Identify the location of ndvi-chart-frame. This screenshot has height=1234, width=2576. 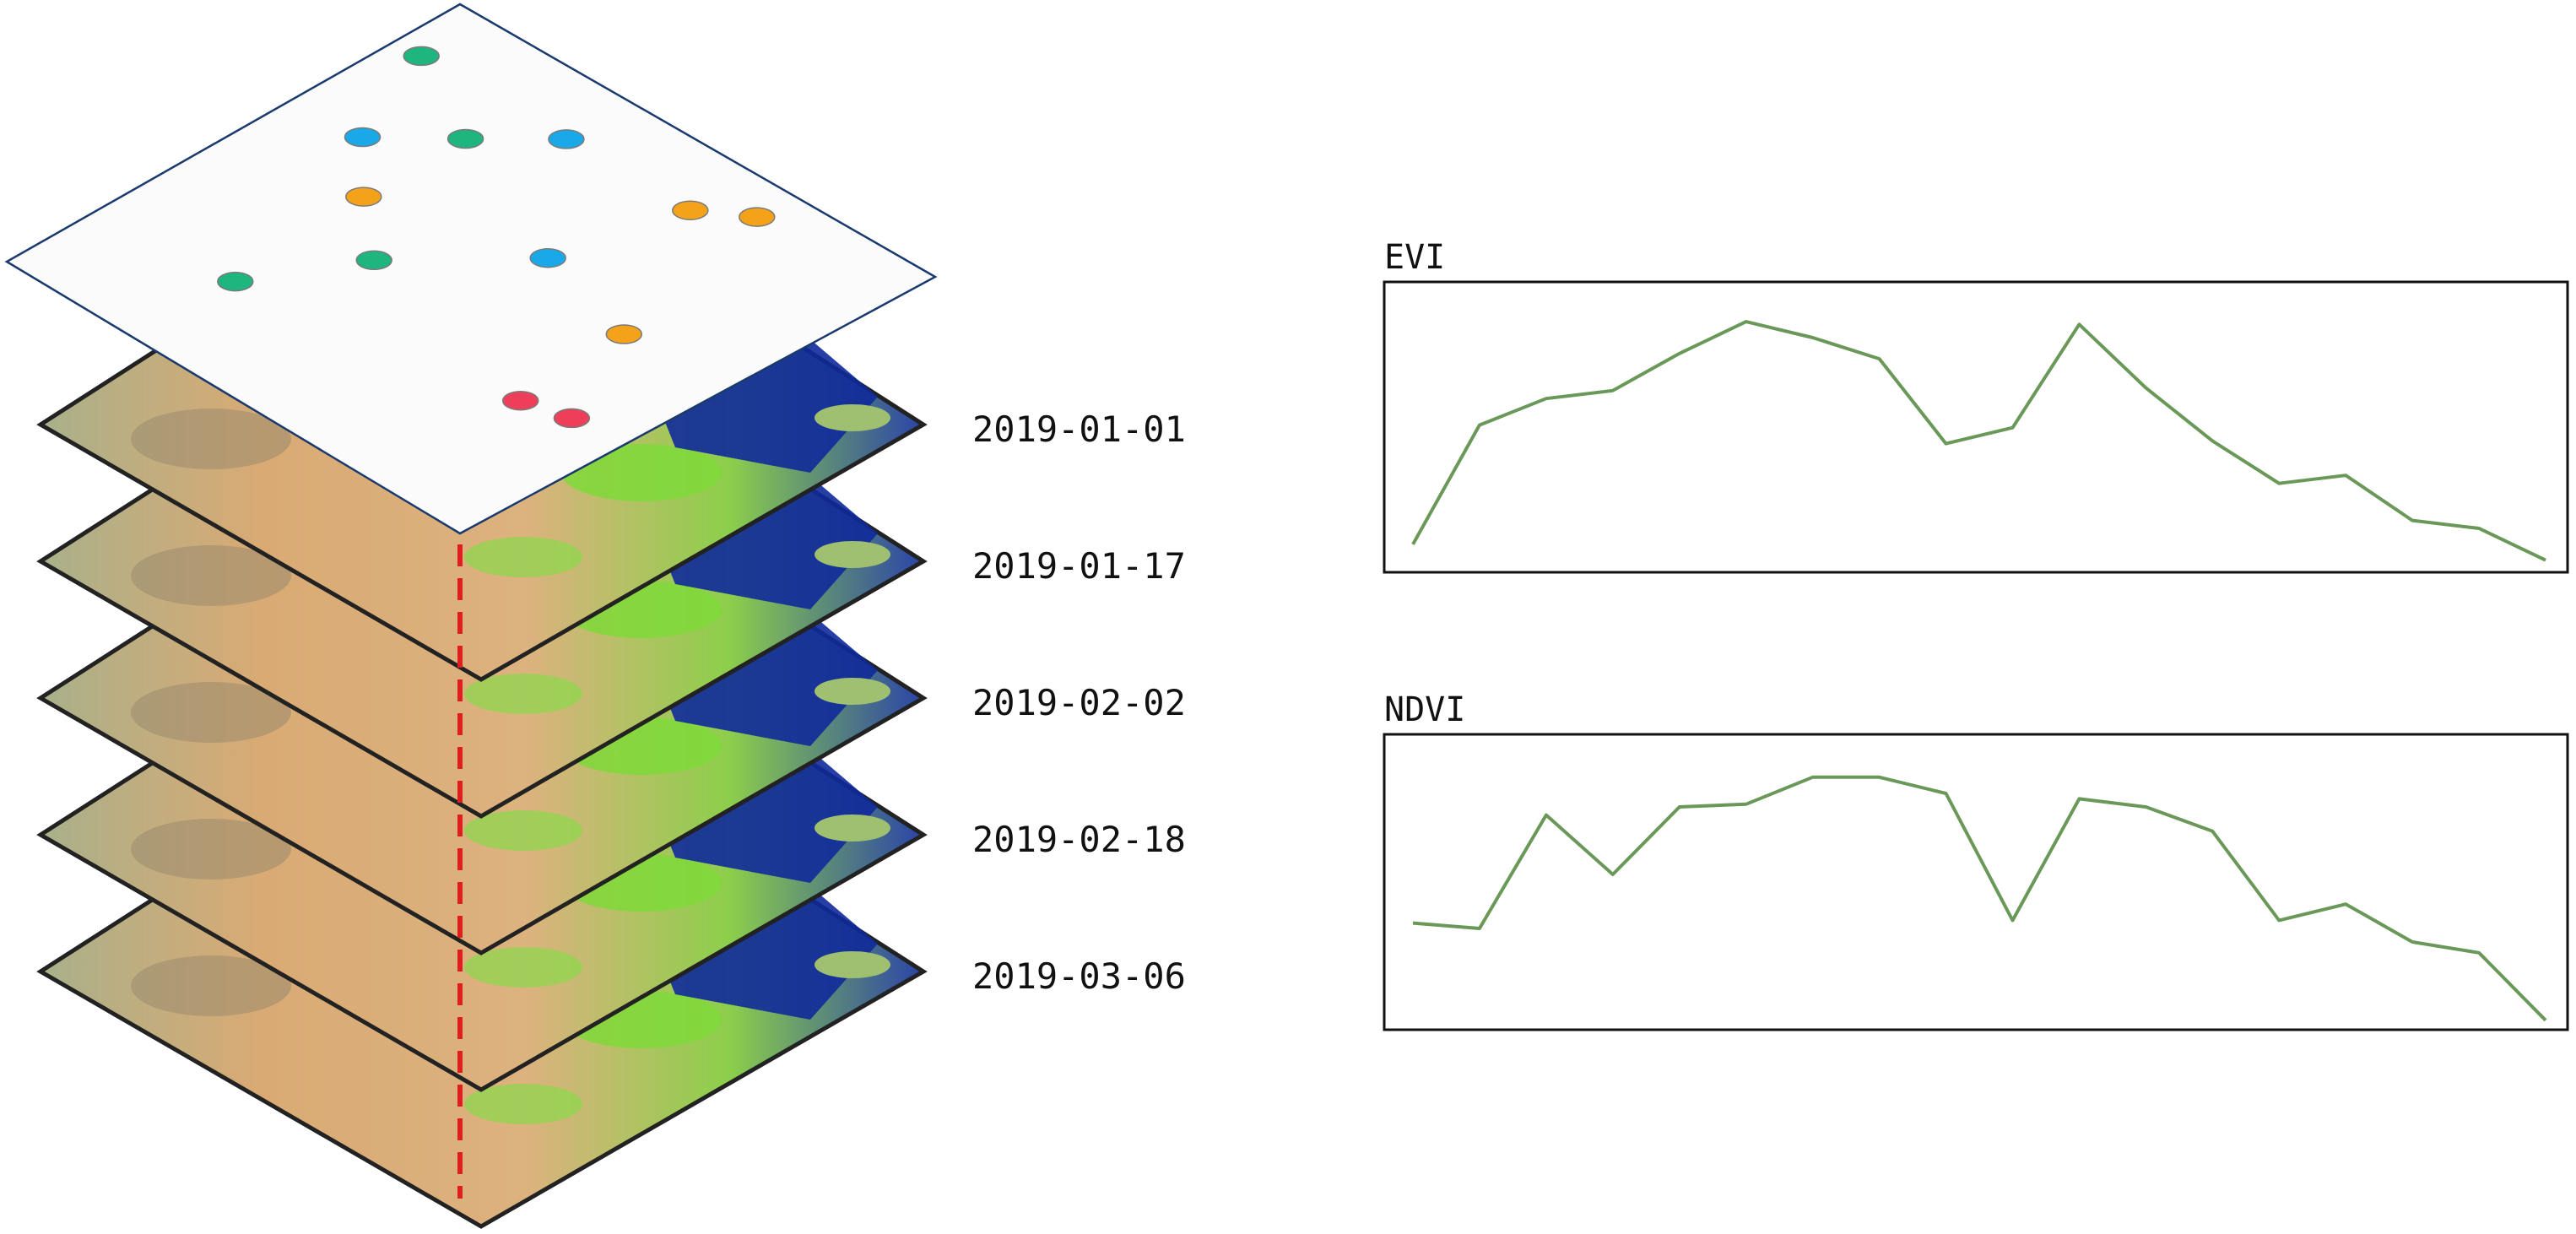
(1976, 882).